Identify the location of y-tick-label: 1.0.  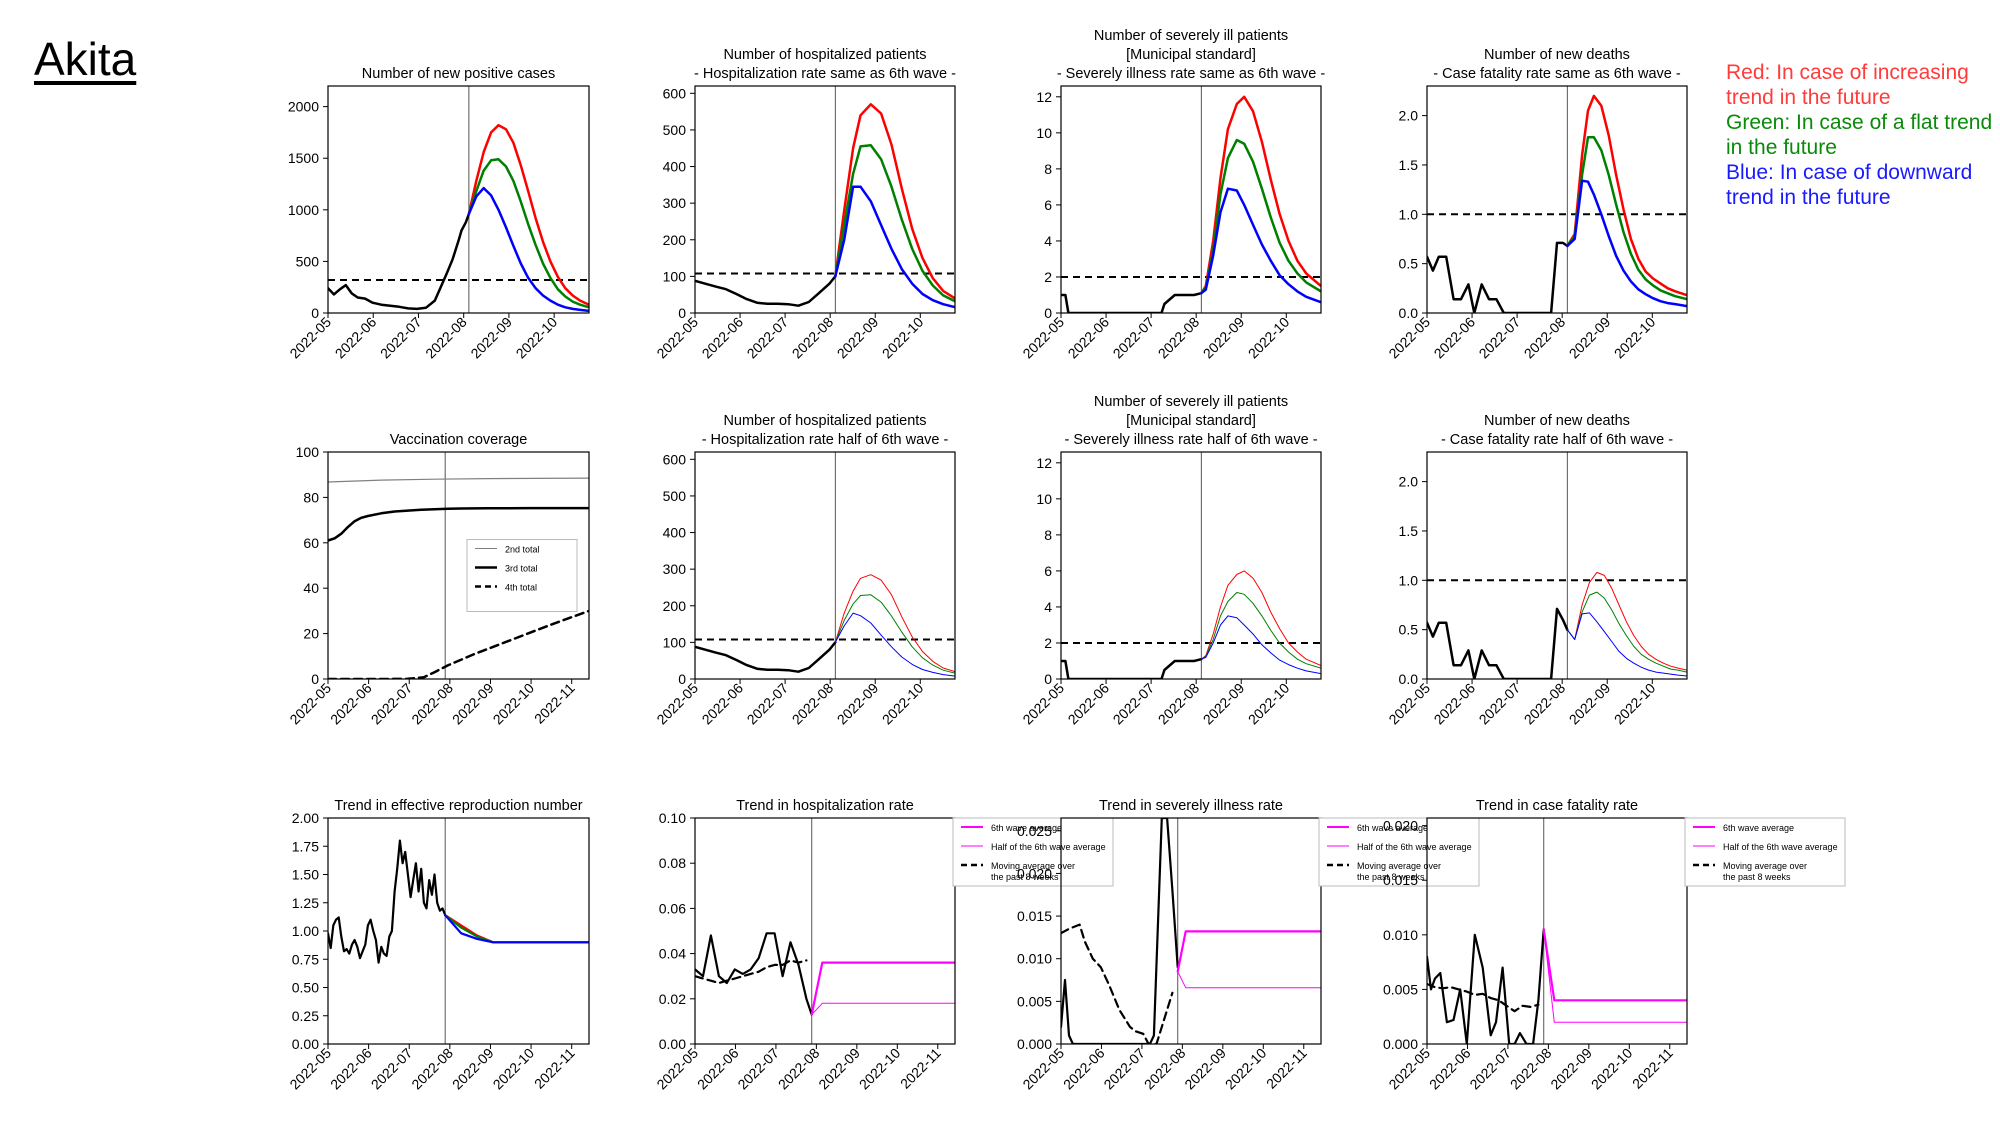
(1409, 214).